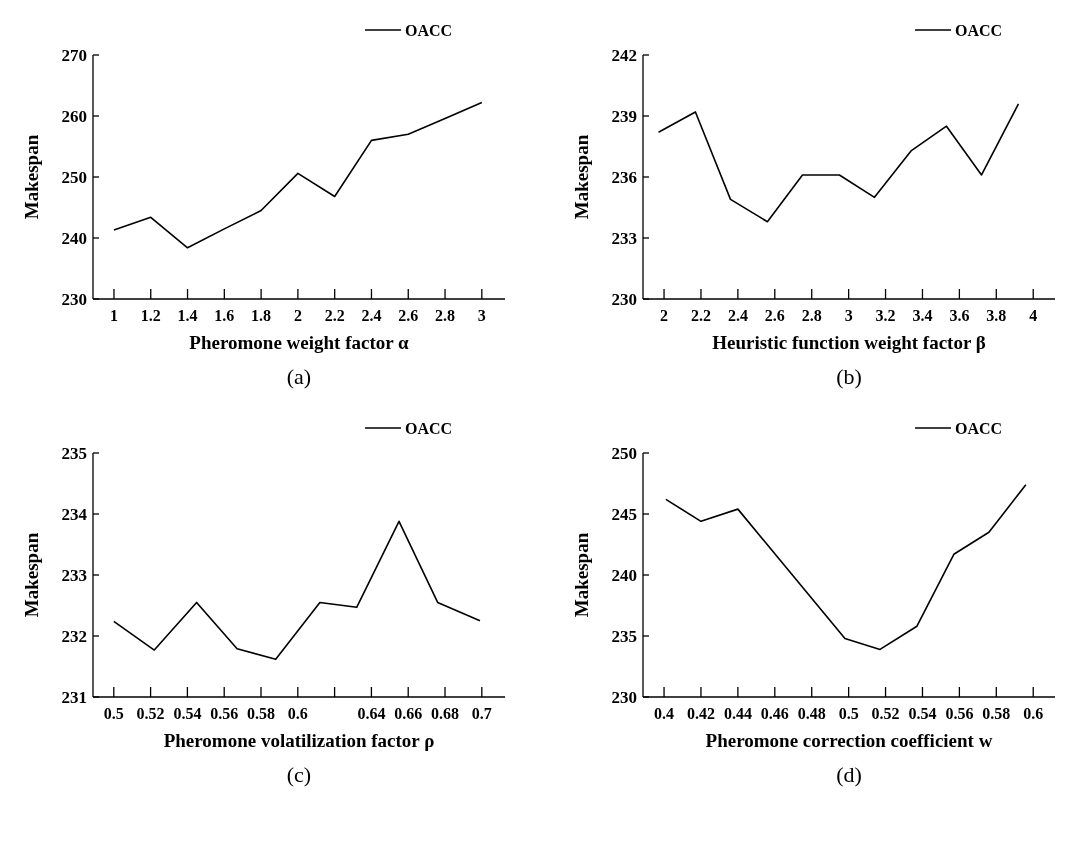  What do you see at coordinates (224, 315) in the screenshot?
I see `x-tick-label: 1.6` at bounding box center [224, 315].